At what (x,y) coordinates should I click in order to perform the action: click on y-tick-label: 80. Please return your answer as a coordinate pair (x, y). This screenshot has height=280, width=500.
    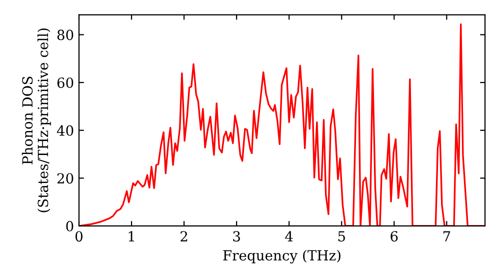
    Looking at the image, I should click on (65, 35).